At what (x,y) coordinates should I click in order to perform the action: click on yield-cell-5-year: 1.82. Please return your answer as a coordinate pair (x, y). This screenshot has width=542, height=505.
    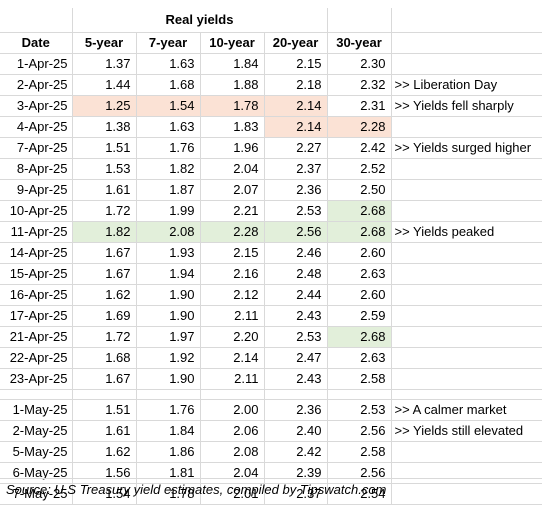
    Looking at the image, I should click on (104, 232).